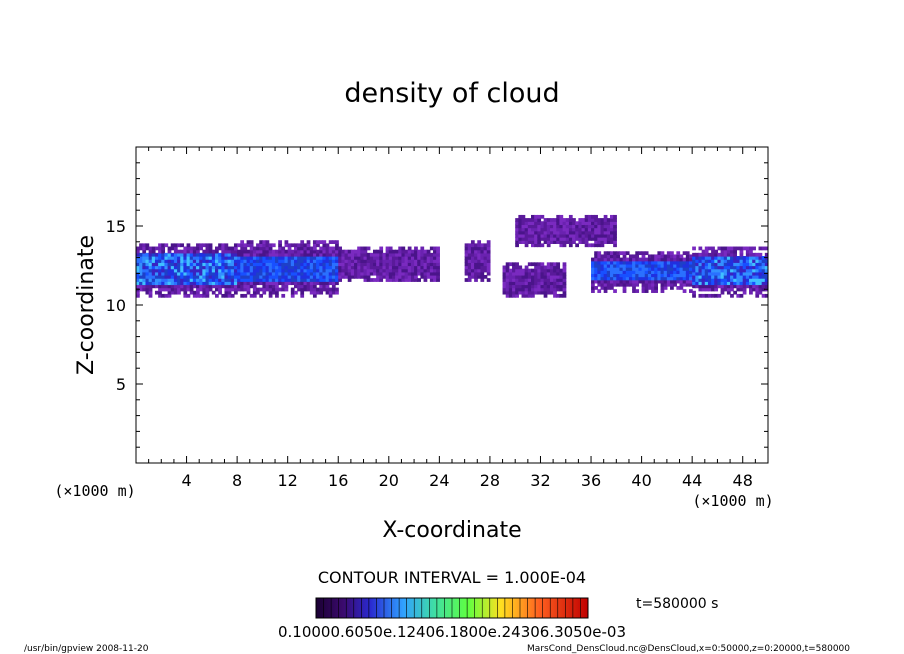  What do you see at coordinates (451, 530) in the screenshot?
I see `x-axis-label: X-coordinate` at bounding box center [451, 530].